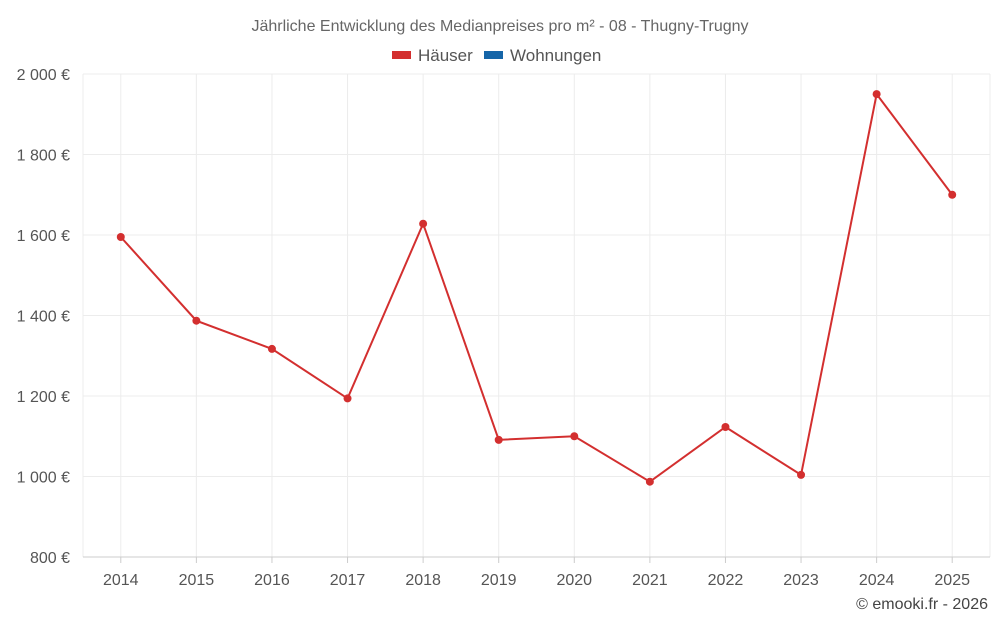 The image size is (1000, 625). Describe the element at coordinates (574, 580) in the screenshot. I see `x-tick-label: 2020` at that location.